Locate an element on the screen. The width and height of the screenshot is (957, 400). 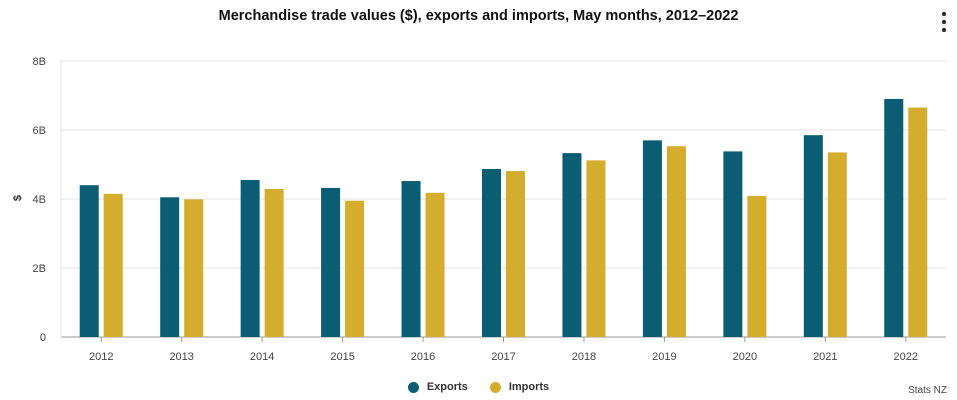
y-axis-ticks: 0 2B 4B 6B 8B is located at coordinates (39, 200).